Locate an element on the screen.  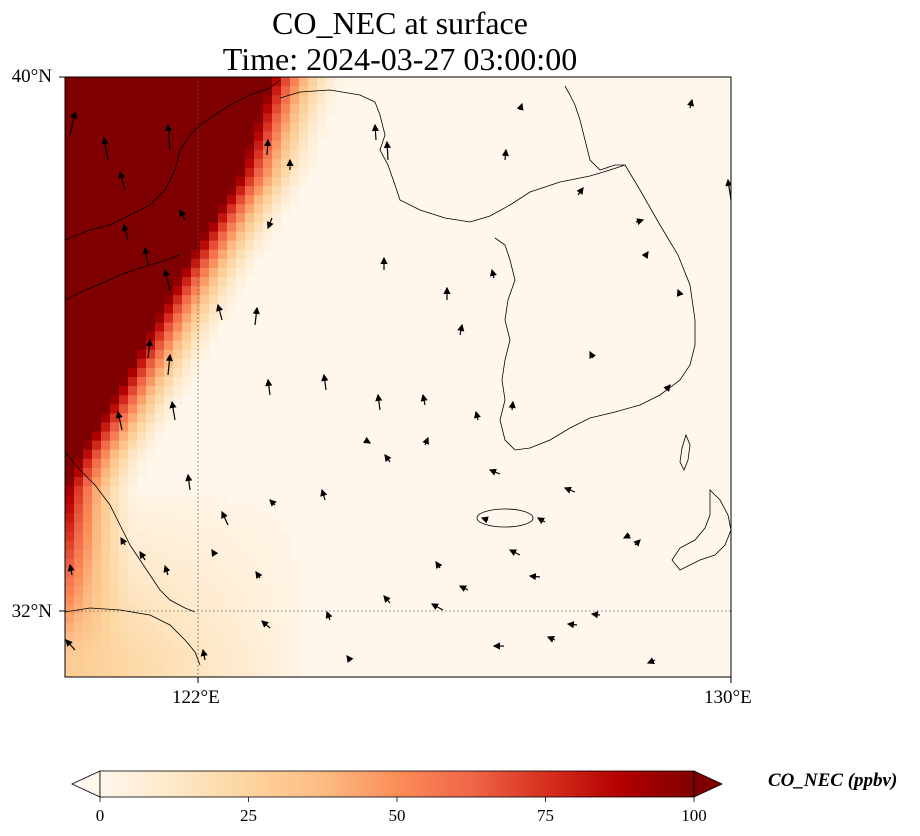
lat-label-bottom: 32°N is located at coordinates (31, 611).